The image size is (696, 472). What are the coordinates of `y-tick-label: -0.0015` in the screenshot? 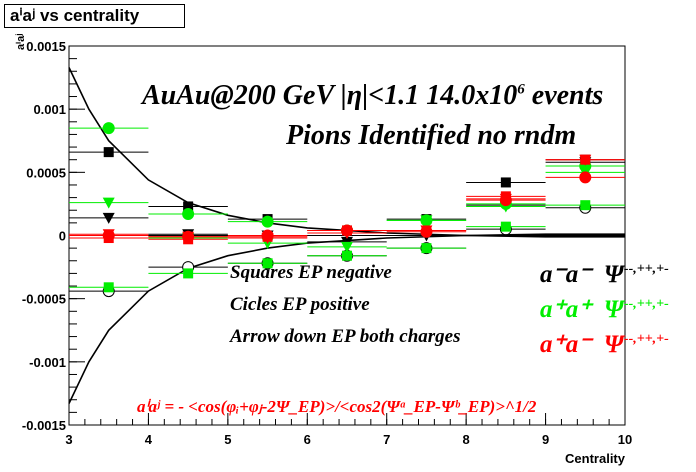 It's located at (44, 425).